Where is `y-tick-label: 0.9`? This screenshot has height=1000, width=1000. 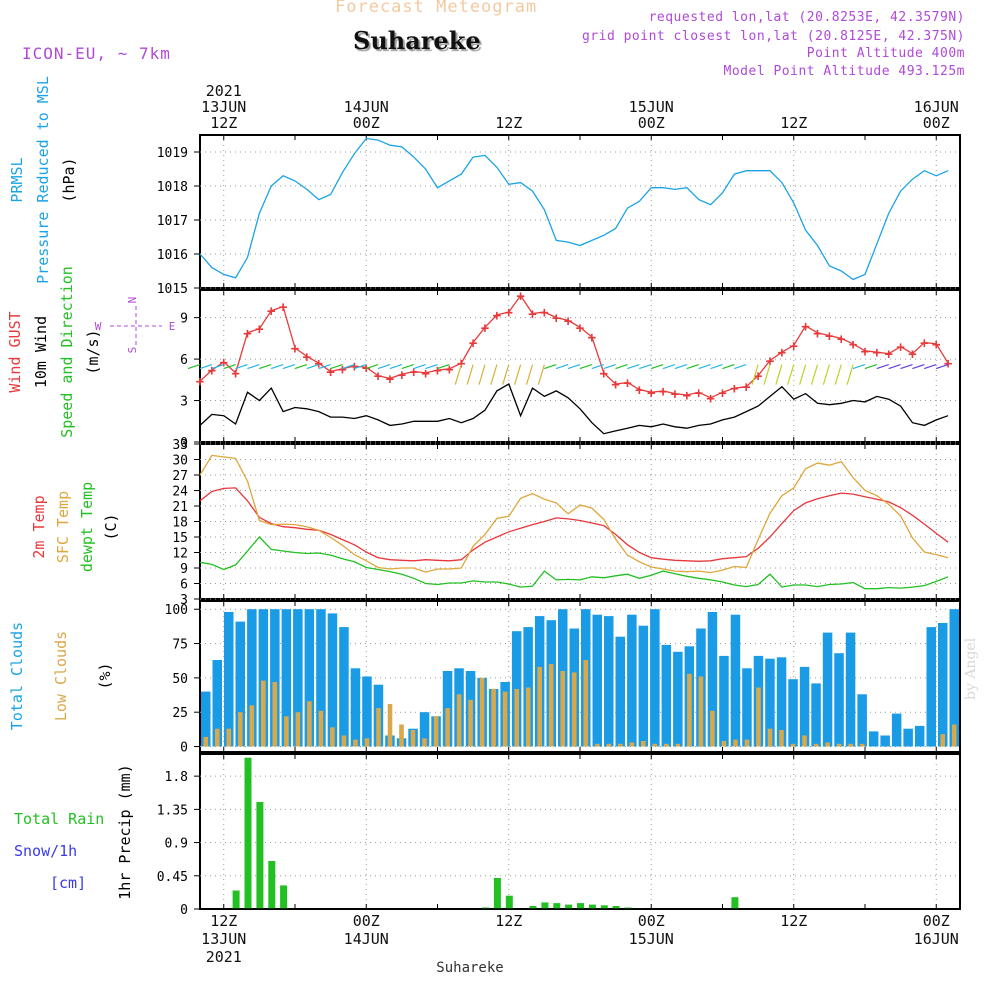
y-tick-label: 0.9 is located at coordinates (176, 844).